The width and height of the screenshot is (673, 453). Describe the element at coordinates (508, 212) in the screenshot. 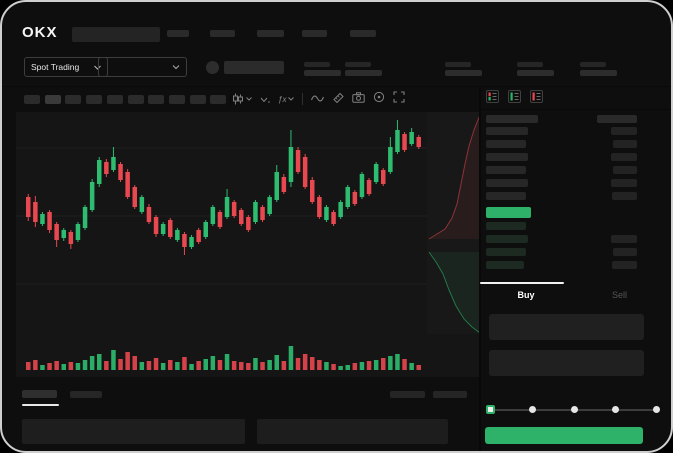

I see `last-price-bar` at that location.